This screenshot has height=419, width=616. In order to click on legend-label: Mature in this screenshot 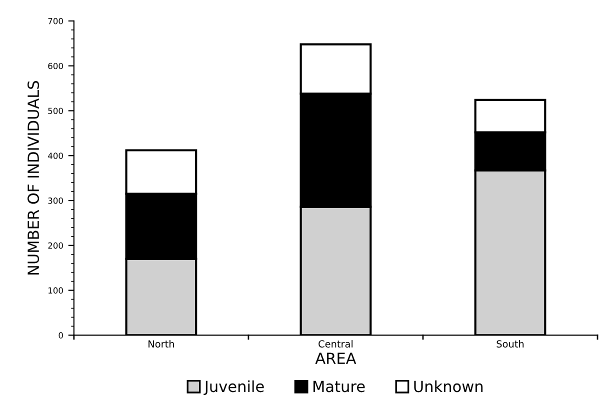, I will do `click(339, 386)`.